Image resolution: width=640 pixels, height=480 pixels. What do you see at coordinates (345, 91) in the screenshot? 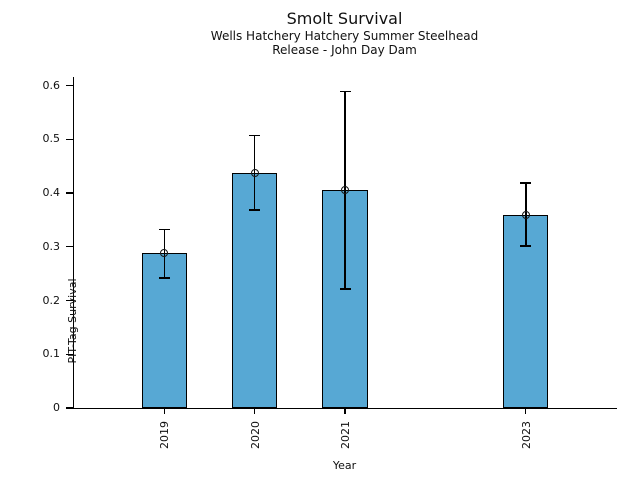
I see `error-cap-top-2021` at bounding box center [345, 91].